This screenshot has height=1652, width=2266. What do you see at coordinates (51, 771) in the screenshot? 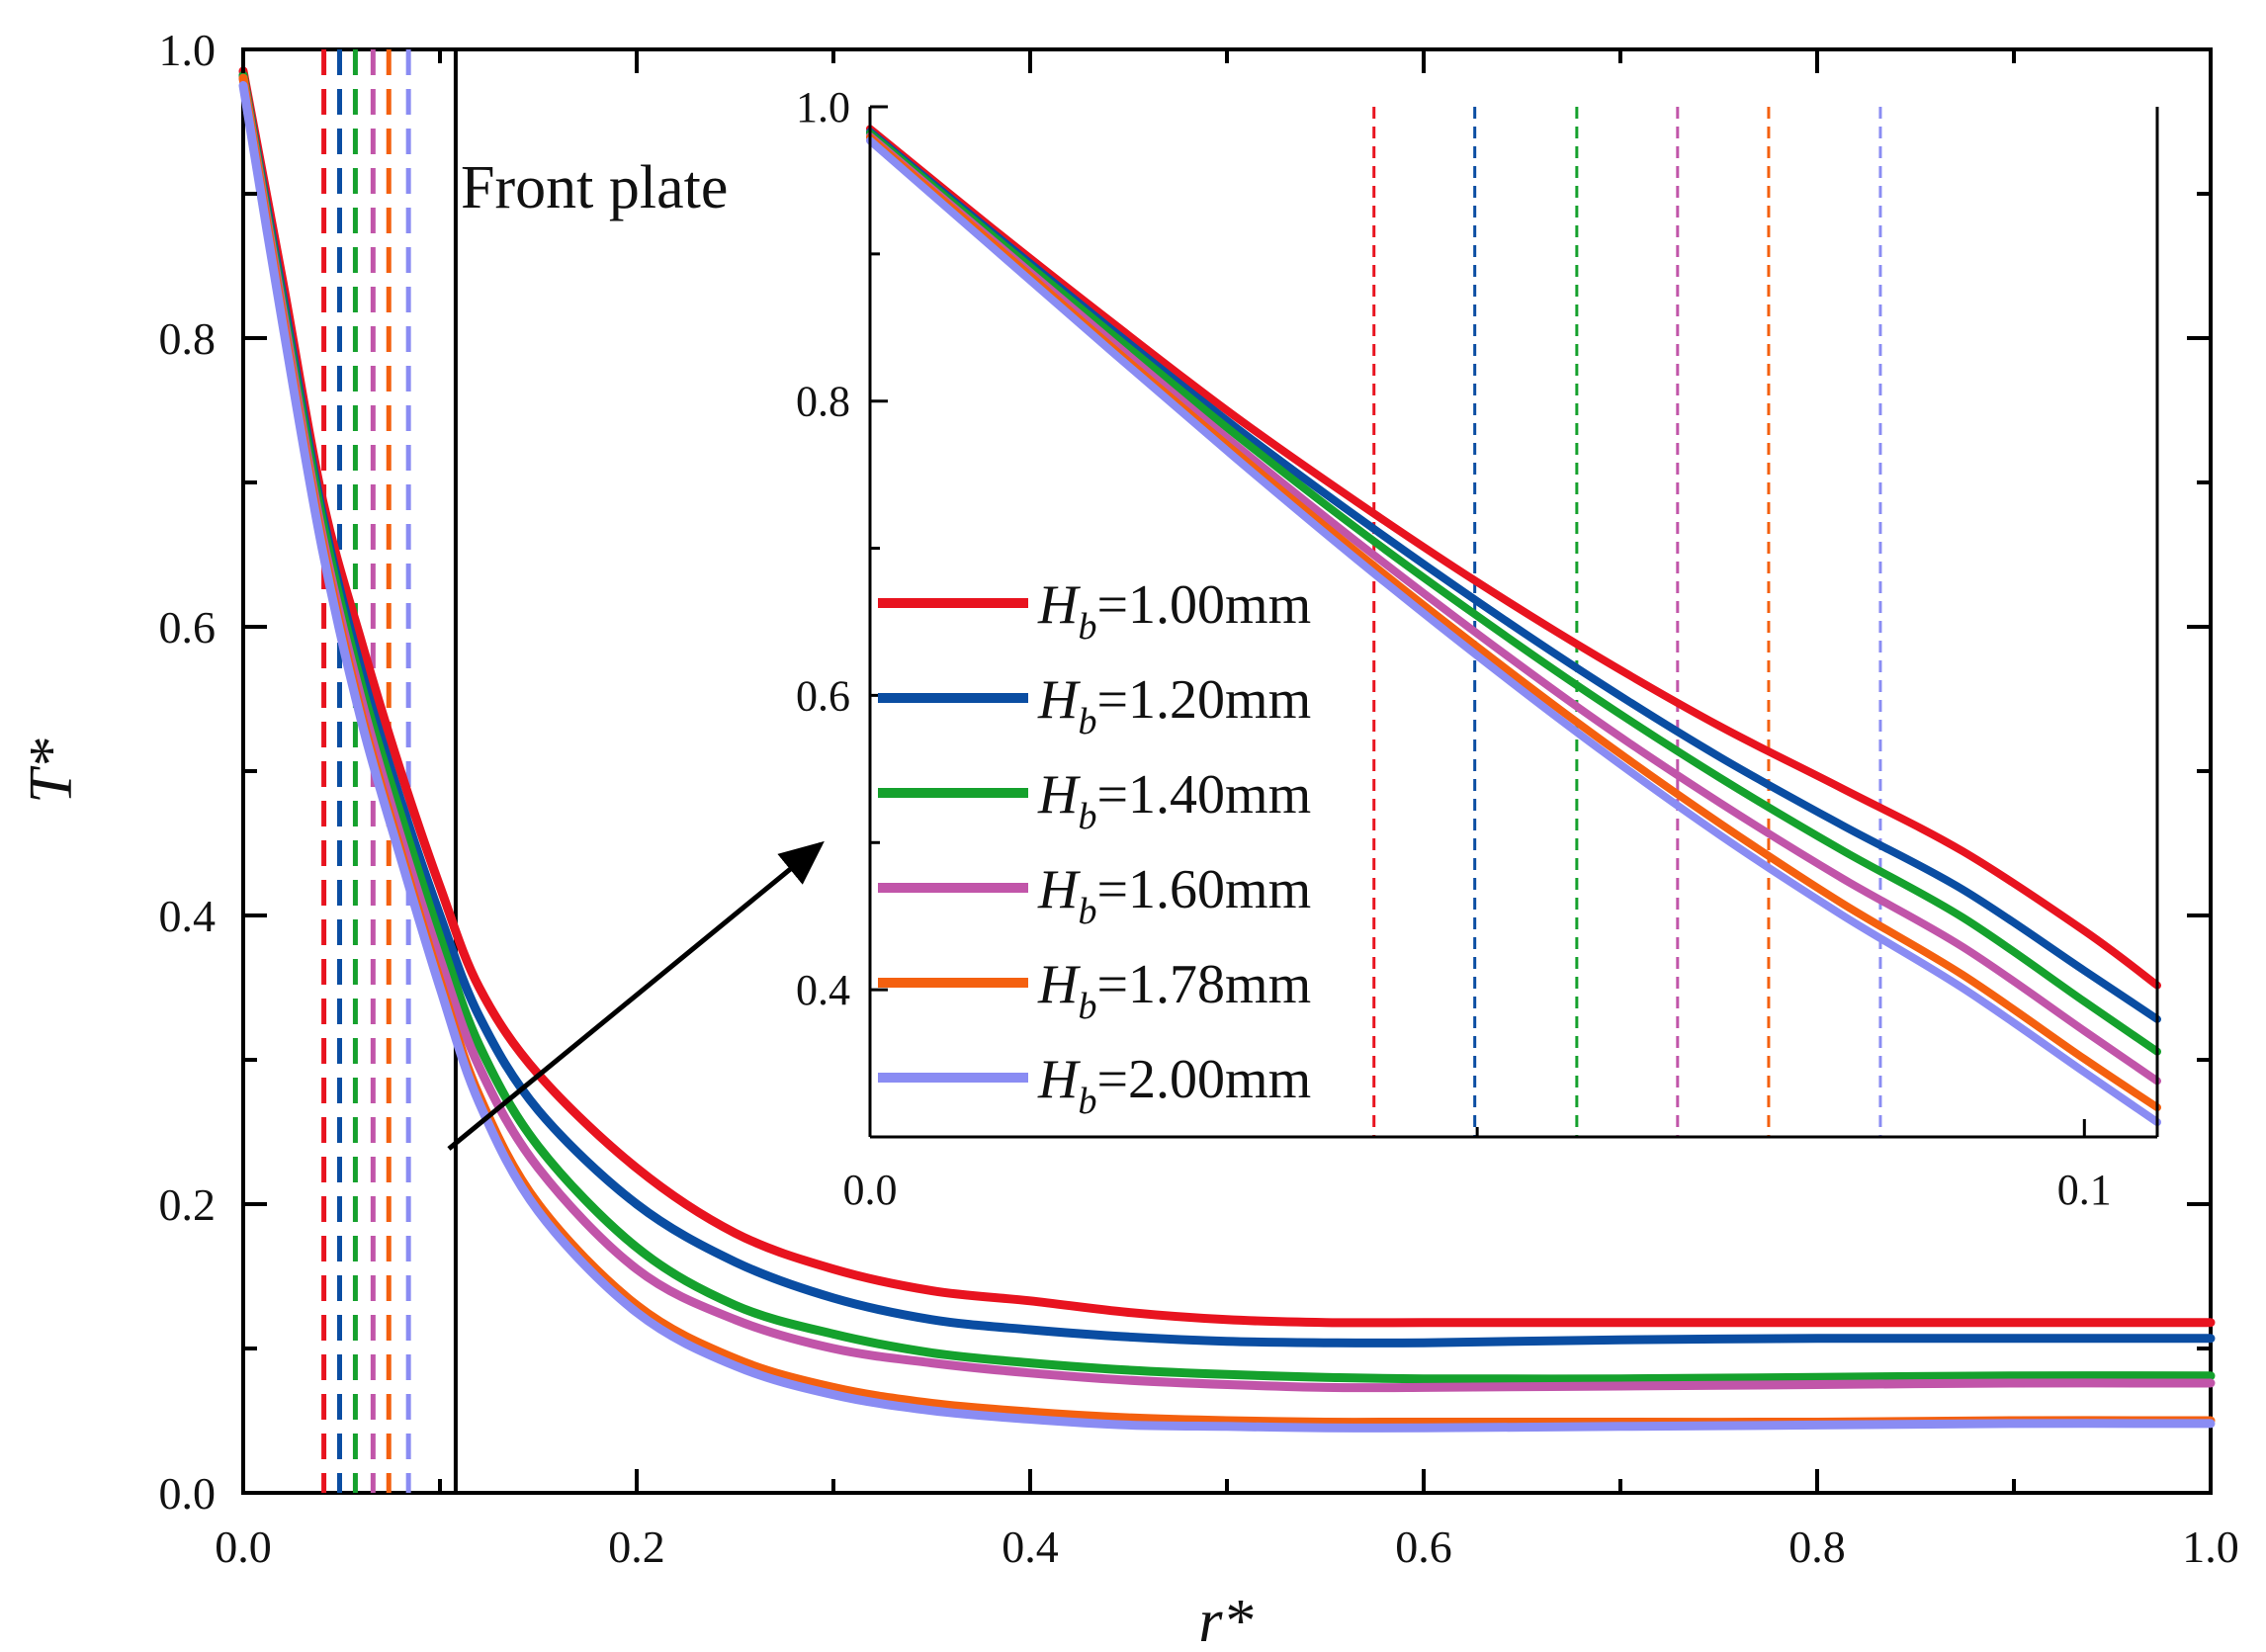
I see `y-axis-title: T*` at bounding box center [51, 771].